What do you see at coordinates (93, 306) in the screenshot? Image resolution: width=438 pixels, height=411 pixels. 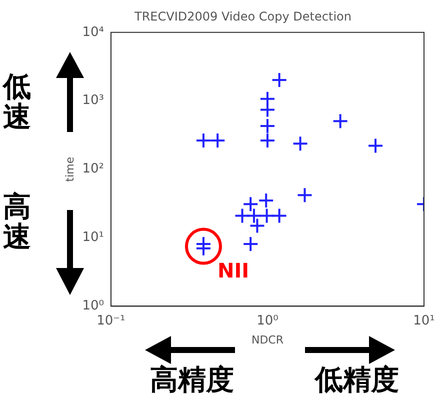 I see `y-tick-label: 10⁰` at bounding box center [93, 306].